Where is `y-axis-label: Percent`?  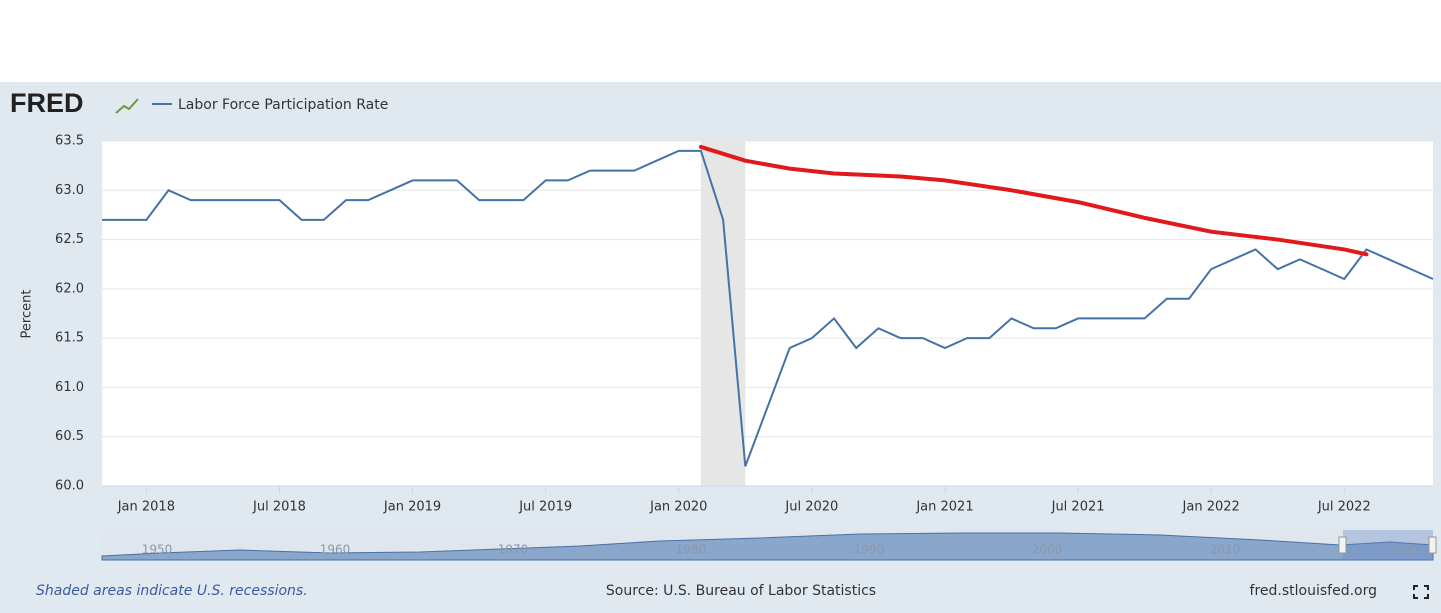 y-axis-label: Percent is located at coordinates (27, 314).